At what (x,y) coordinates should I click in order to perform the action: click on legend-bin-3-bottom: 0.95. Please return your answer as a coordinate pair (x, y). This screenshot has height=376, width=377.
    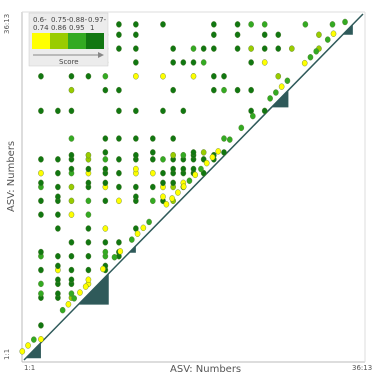
    Looking at the image, I should click on (77, 28).